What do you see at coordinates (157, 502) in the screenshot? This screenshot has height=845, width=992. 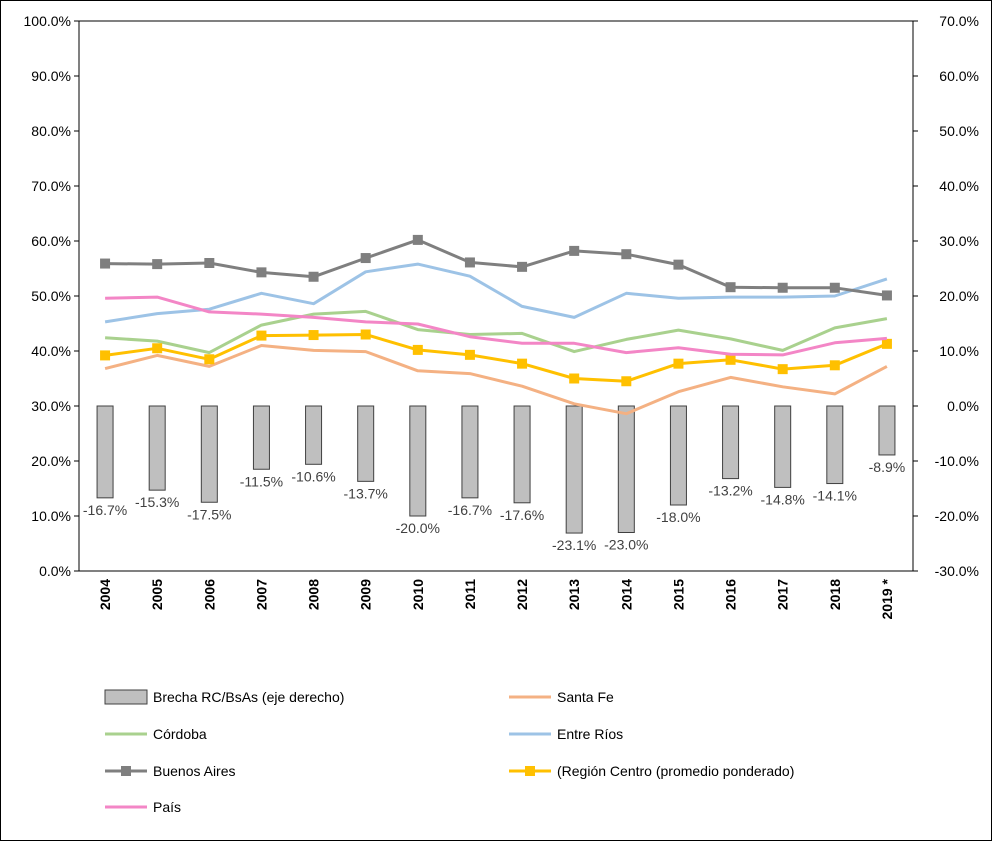 I see `bar-data-label: -15.3%` at bounding box center [157, 502].